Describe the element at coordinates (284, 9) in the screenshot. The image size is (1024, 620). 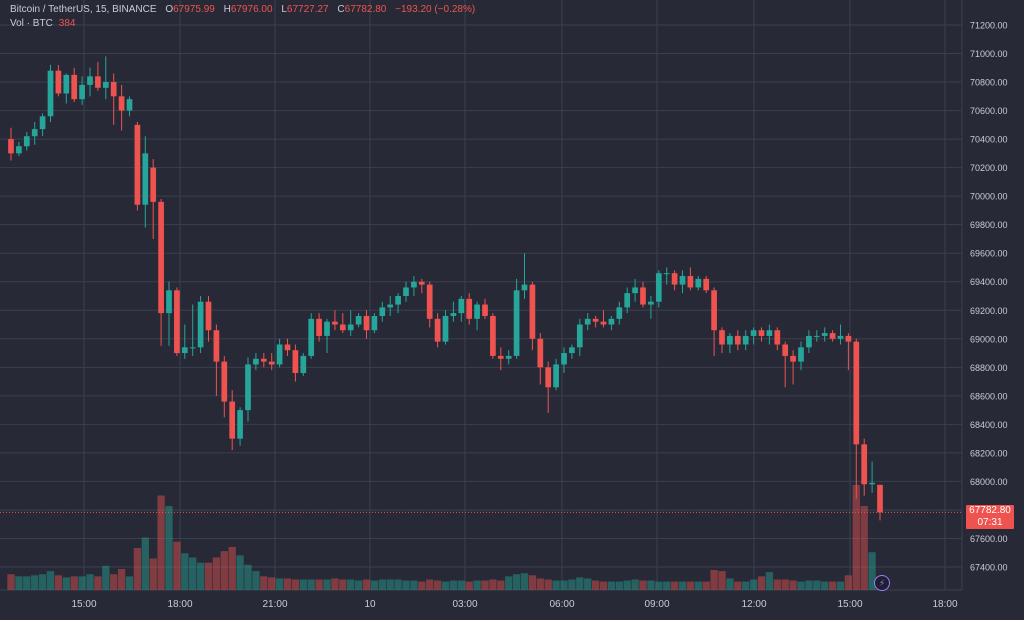
I see `low-label: L` at that location.